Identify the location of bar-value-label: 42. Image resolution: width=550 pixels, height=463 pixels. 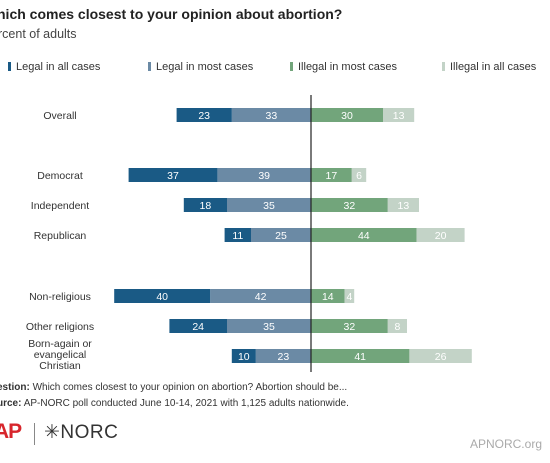
(261, 297).